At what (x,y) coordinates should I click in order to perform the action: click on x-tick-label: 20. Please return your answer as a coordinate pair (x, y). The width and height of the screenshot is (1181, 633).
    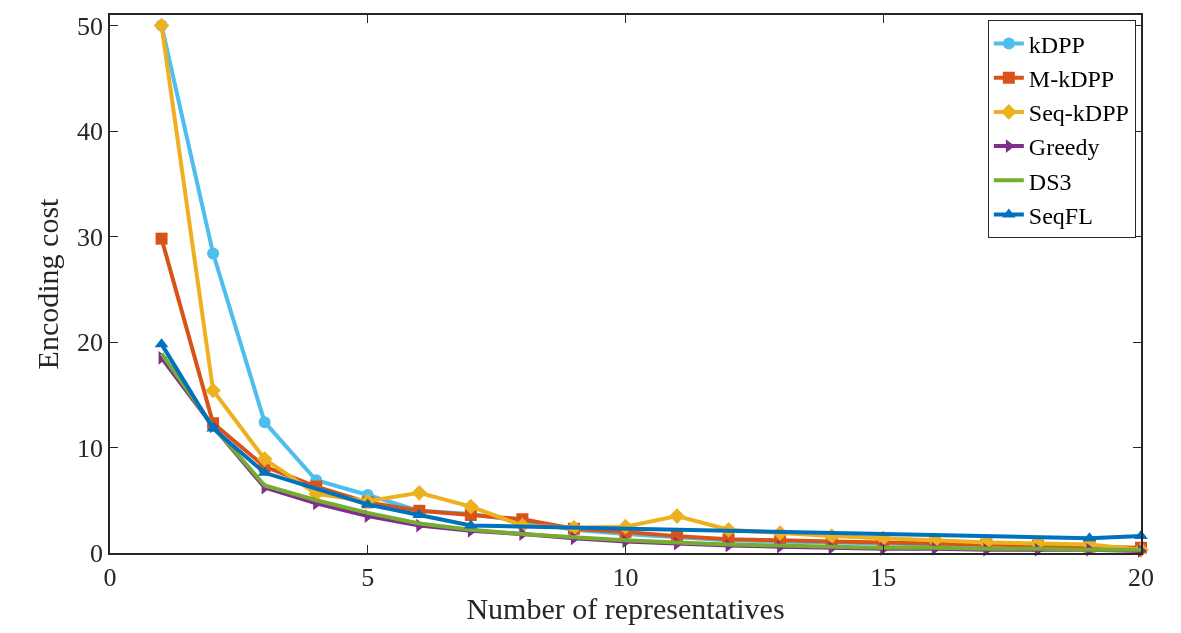
    Looking at the image, I should click on (1141, 577).